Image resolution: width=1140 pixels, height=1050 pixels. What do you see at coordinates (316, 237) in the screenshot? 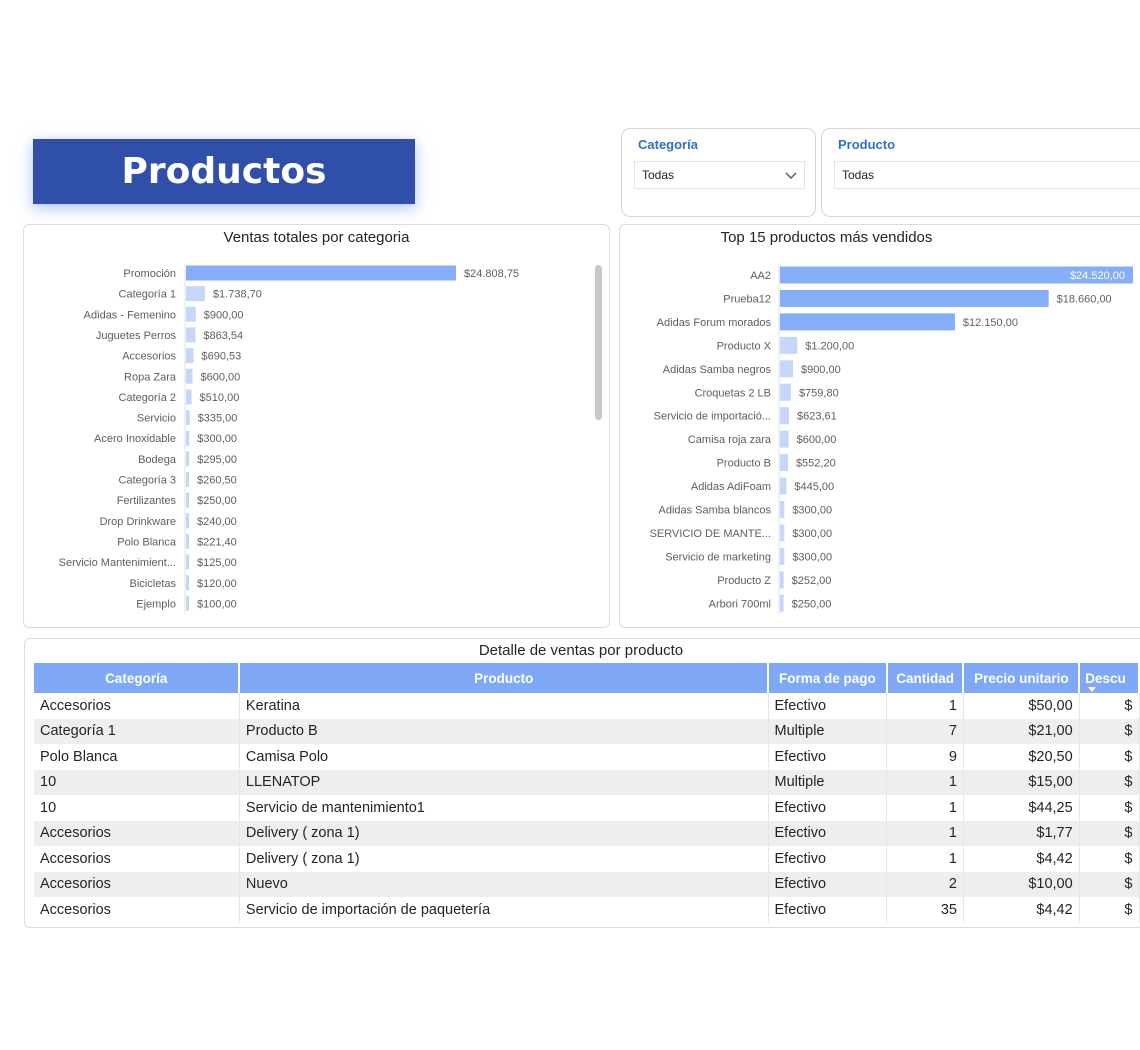
I see `category-sales-title: Ventas totales por categoria` at bounding box center [316, 237].